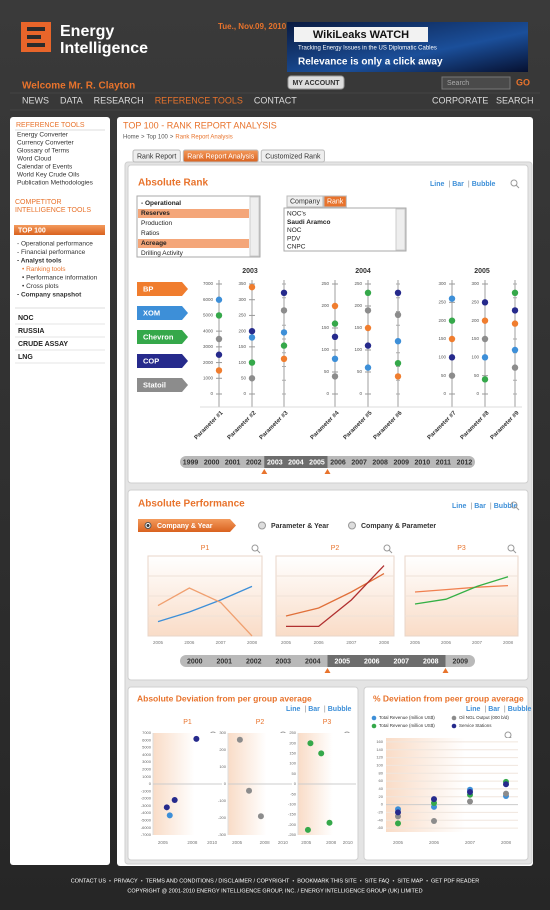  What do you see at coordinates (191, 462) in the screenshot?
I see `slider-year: 1999` at bounding box center [191, 462].